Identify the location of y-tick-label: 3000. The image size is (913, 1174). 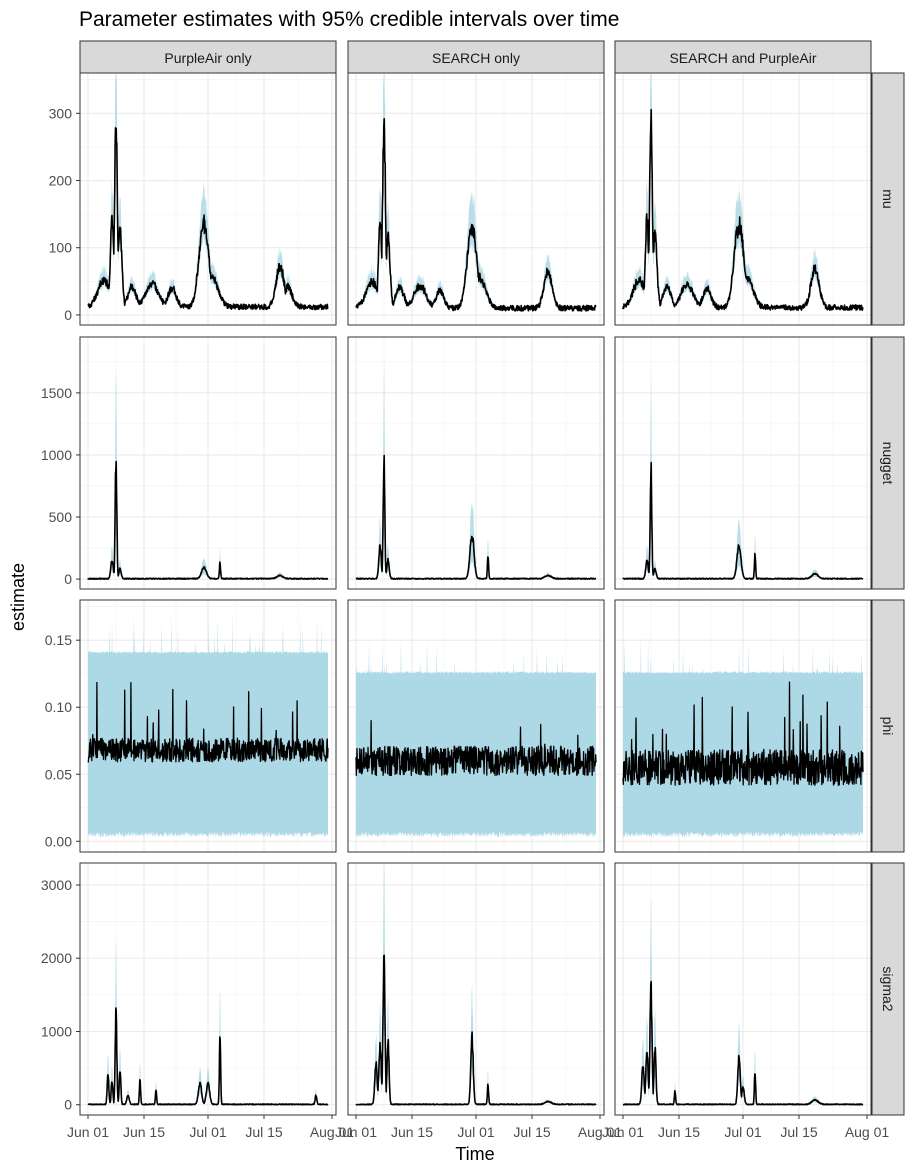
(56, 885).